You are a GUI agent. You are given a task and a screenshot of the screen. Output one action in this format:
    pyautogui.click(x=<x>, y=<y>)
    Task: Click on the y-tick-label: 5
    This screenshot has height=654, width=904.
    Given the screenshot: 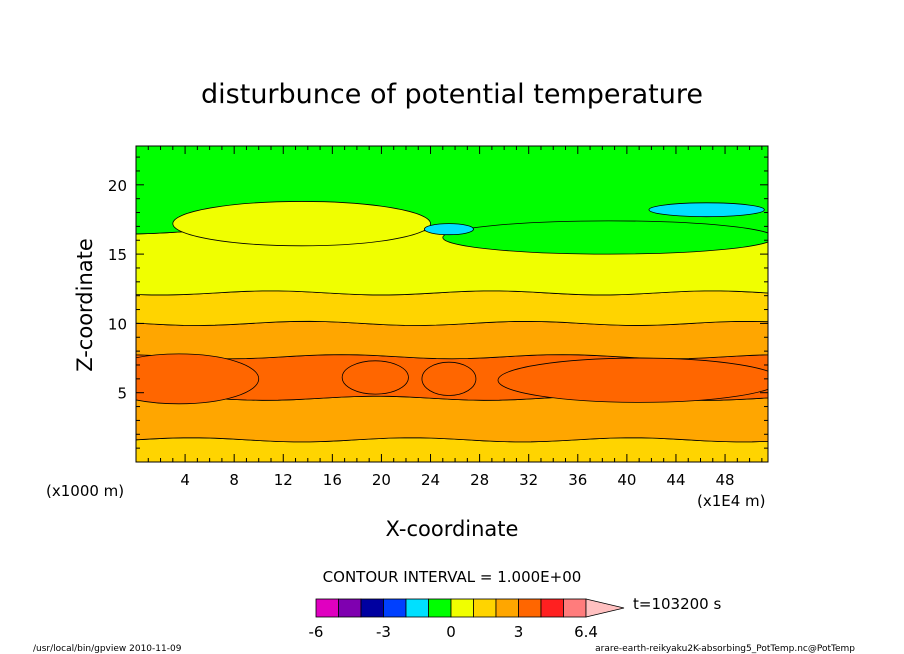 What is the action you would take?
    pyautogui.click(x=122, y=394)
    